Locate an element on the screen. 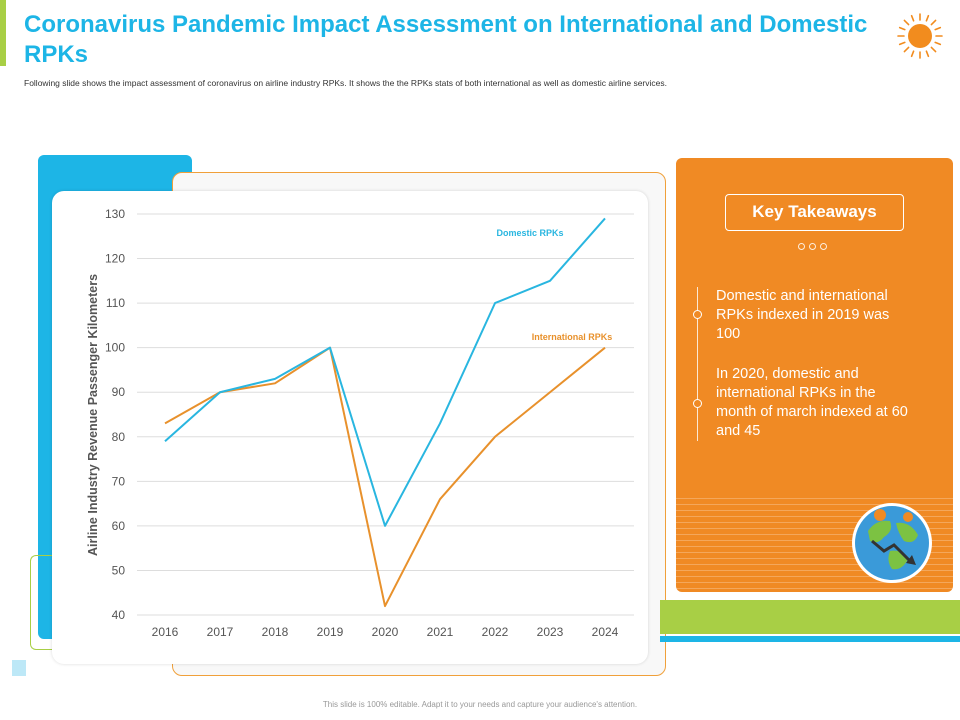 The height and width of the screenshot is (720, 960). takeaway-timeline-line is located at coordinates (697, 364).